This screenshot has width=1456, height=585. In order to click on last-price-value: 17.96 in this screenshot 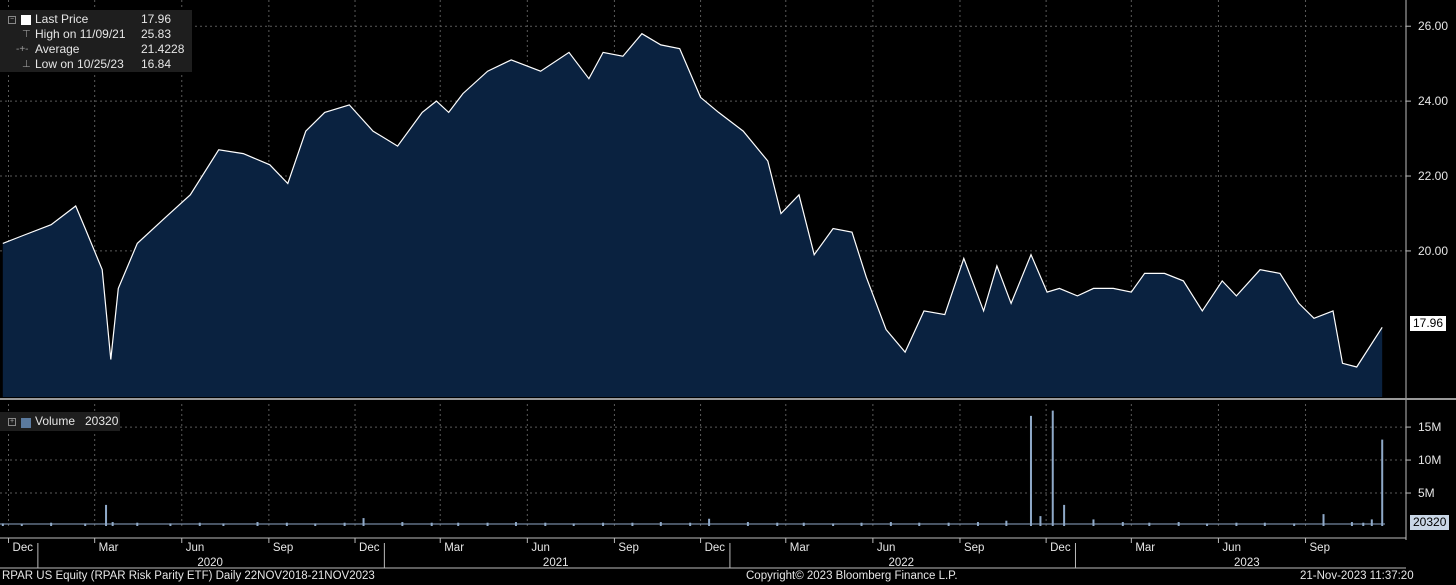, I will do `click(156, 19)`.